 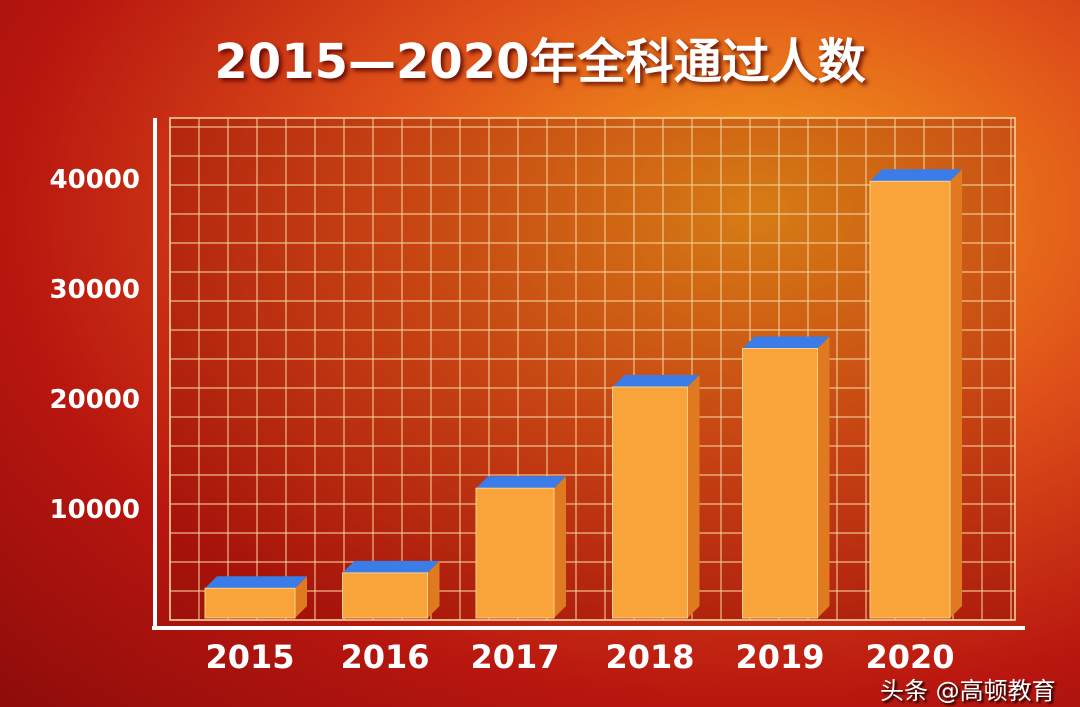 I want to click on y-tick-label: 40000, so click(x=95, y=180).